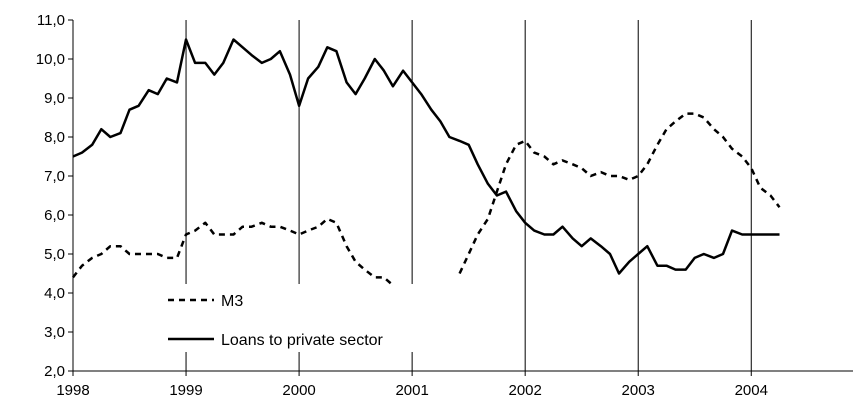 This screenshot has height=409, width=853. What do you see at coordinates (54, 293) in the screenshot?
I see `y-tick-label: 4,0` at bounding box center [54, 293].